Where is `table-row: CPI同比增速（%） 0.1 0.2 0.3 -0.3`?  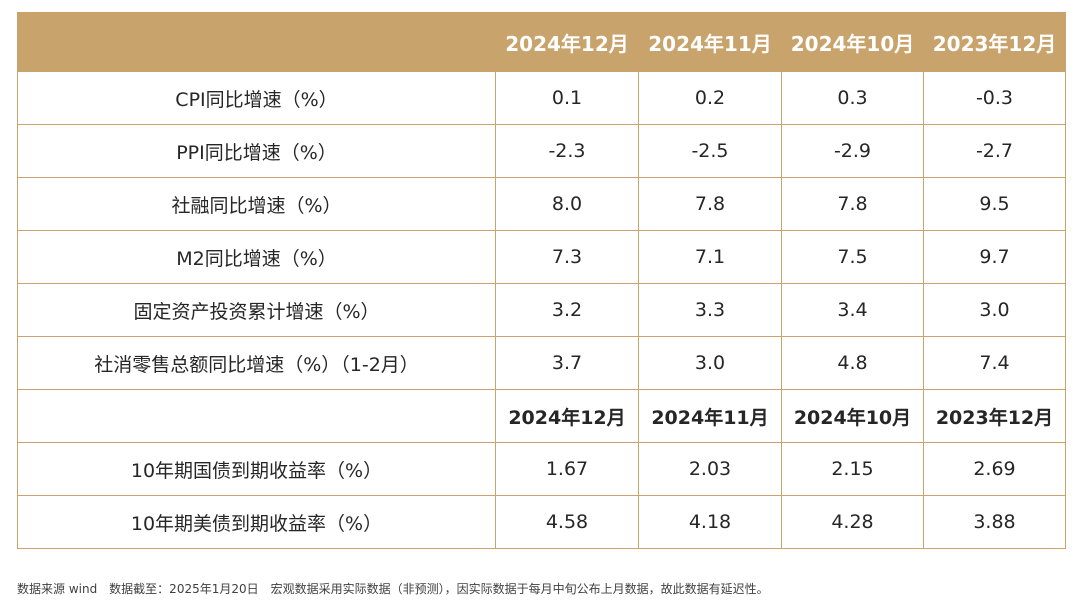
table-row: CPI同比增速（%） 0.1 0.2 0.3 -0.3 is located at coordinates (541, 98).